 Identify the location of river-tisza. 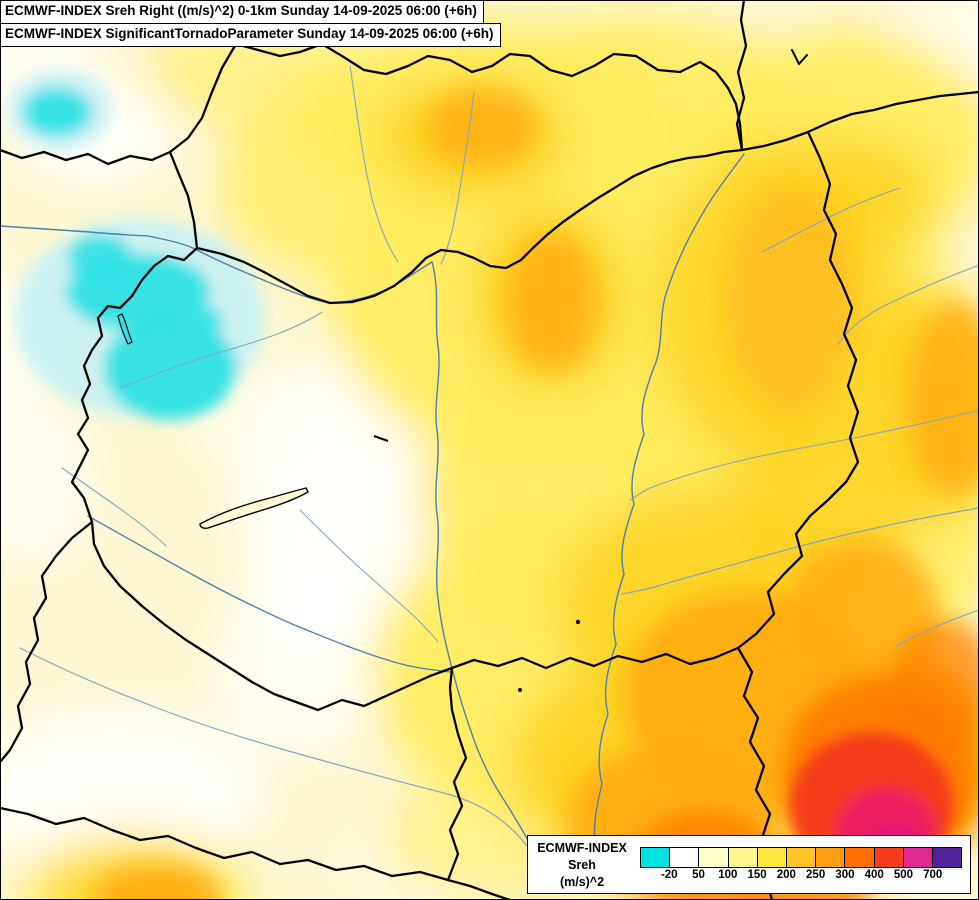
(669, 514).